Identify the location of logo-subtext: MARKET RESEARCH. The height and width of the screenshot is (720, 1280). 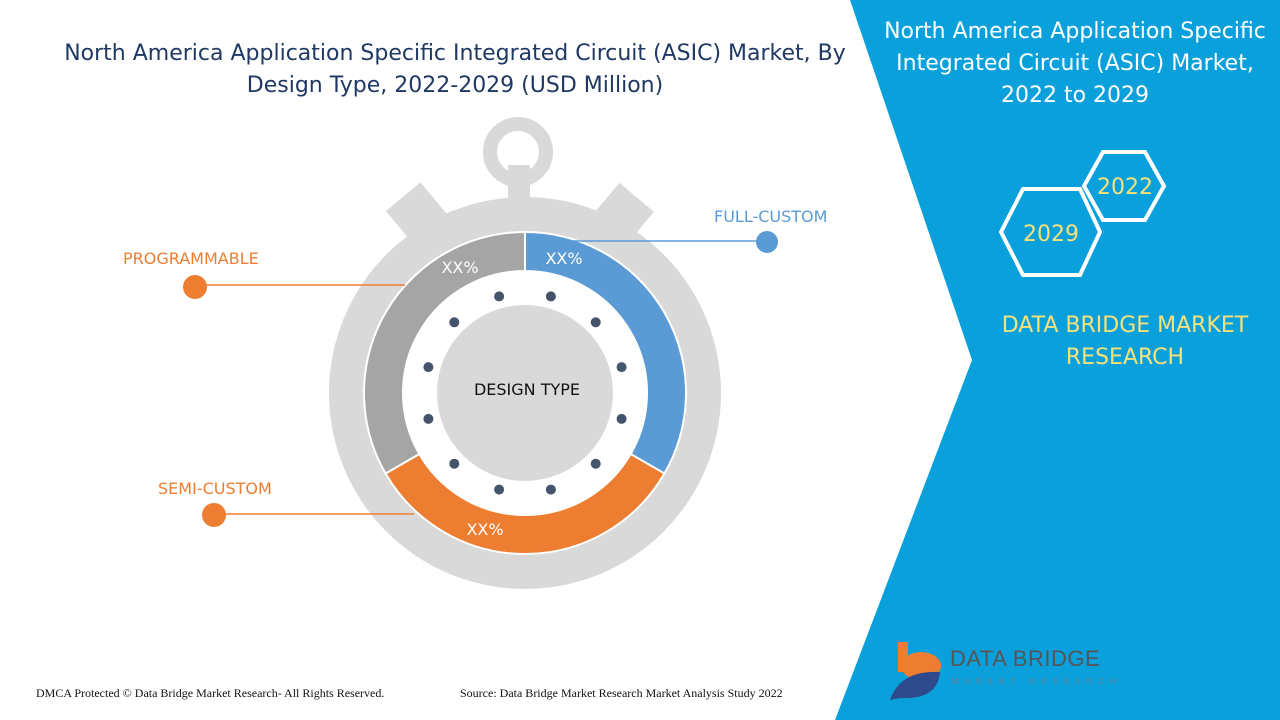
(1037, 681).